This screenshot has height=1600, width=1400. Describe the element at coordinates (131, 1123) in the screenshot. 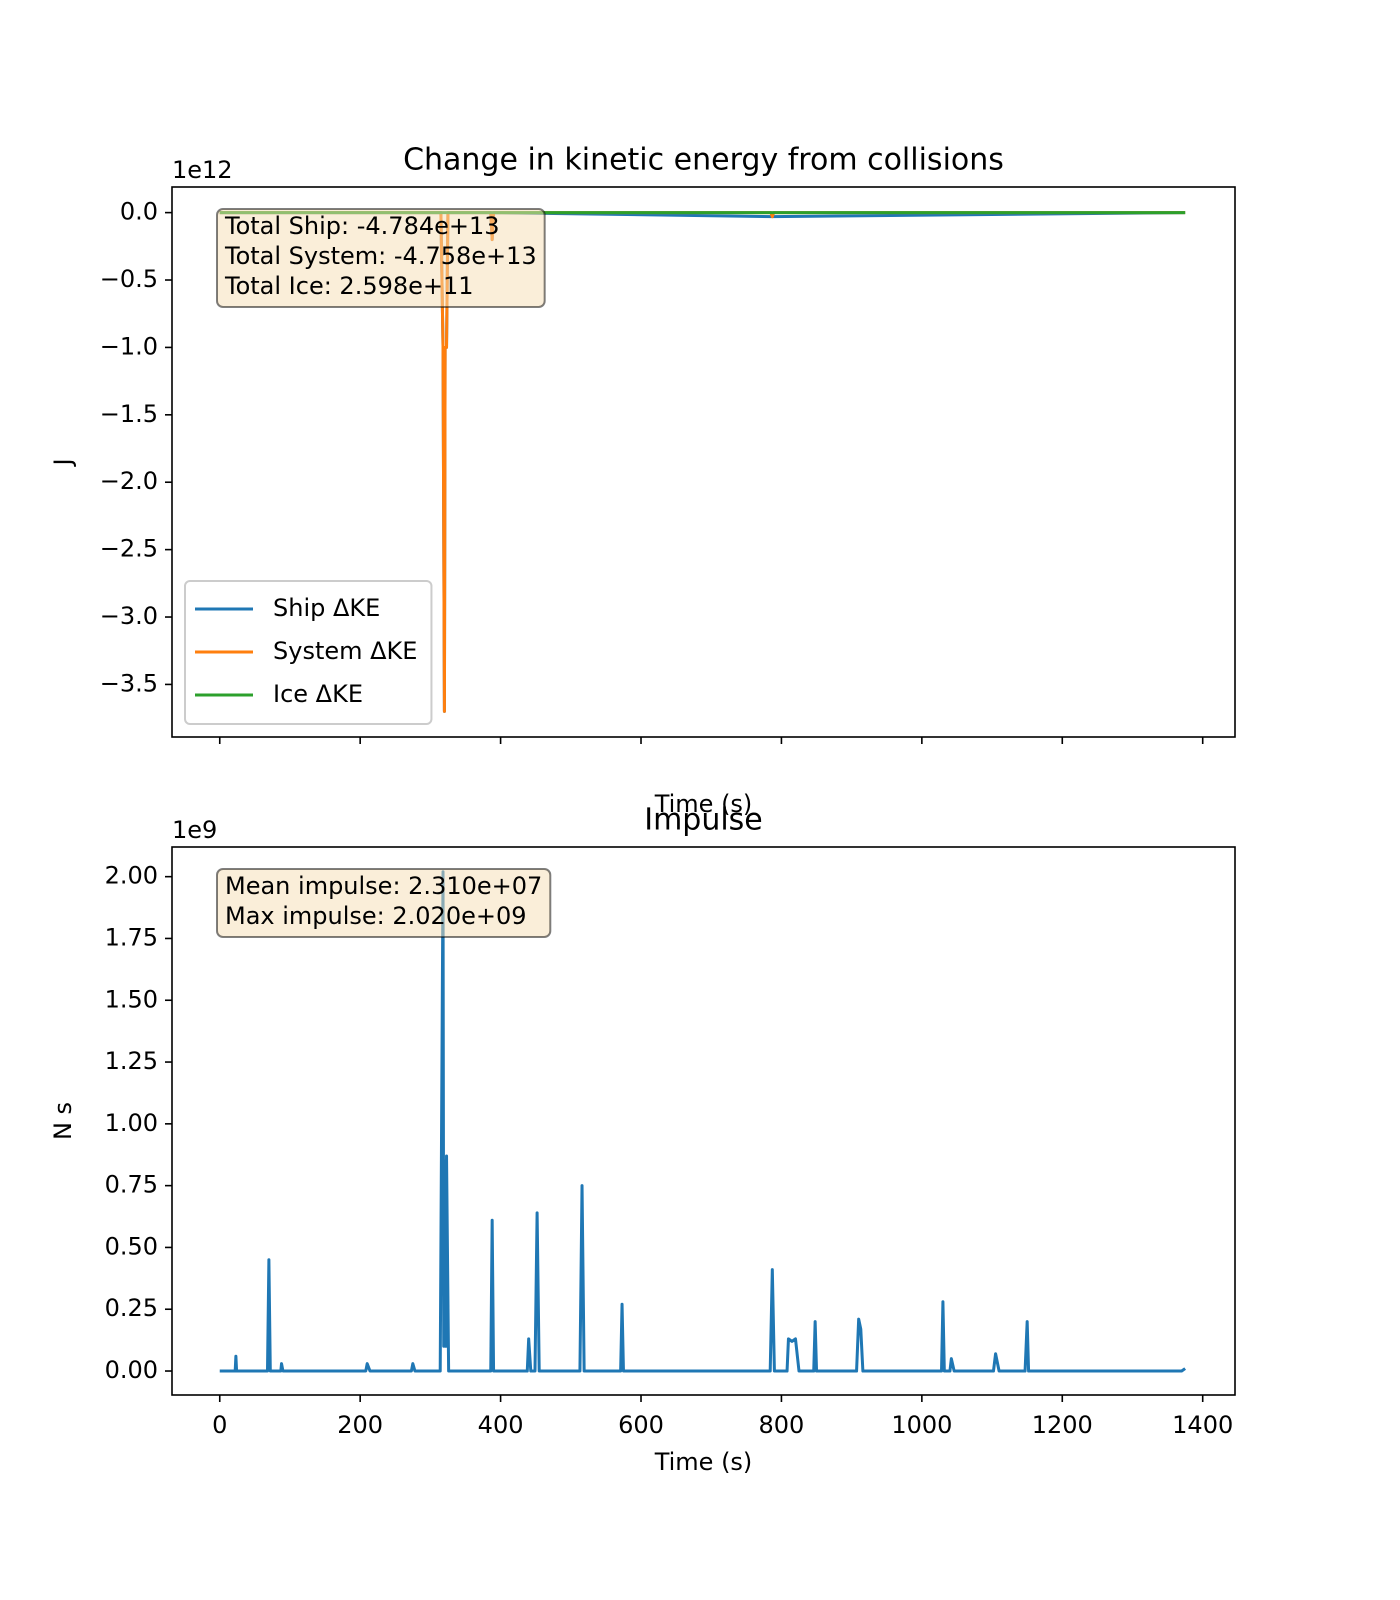

I see `y-tick-label: 1.00` at that location.